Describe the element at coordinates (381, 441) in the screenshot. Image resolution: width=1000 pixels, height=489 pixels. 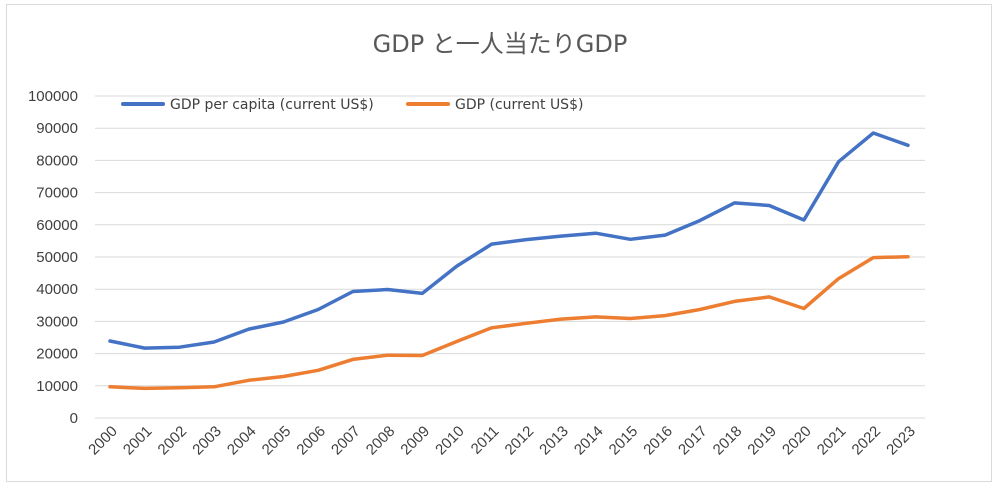
I see `x-tick-label: 2008` at that location.